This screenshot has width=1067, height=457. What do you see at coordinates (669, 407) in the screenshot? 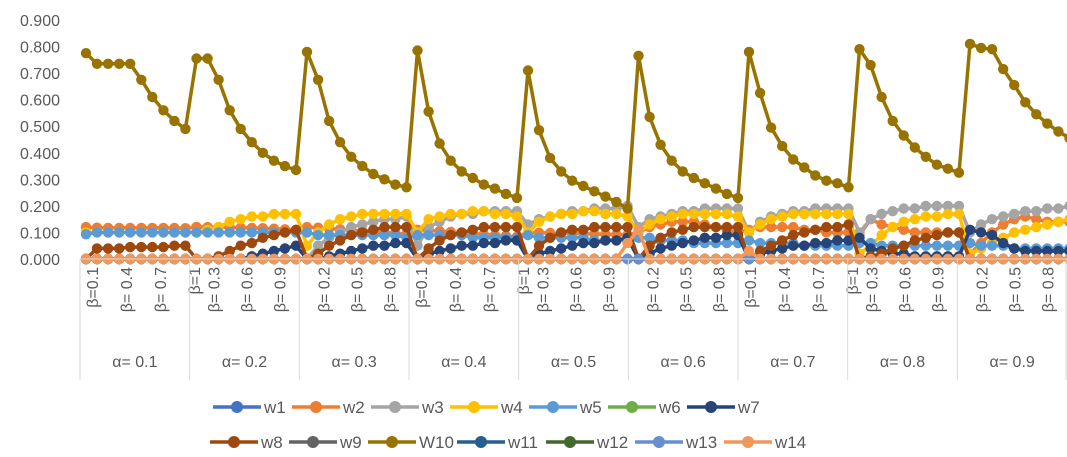
I see `legend-label: w6` at bounding box center [669, 407].